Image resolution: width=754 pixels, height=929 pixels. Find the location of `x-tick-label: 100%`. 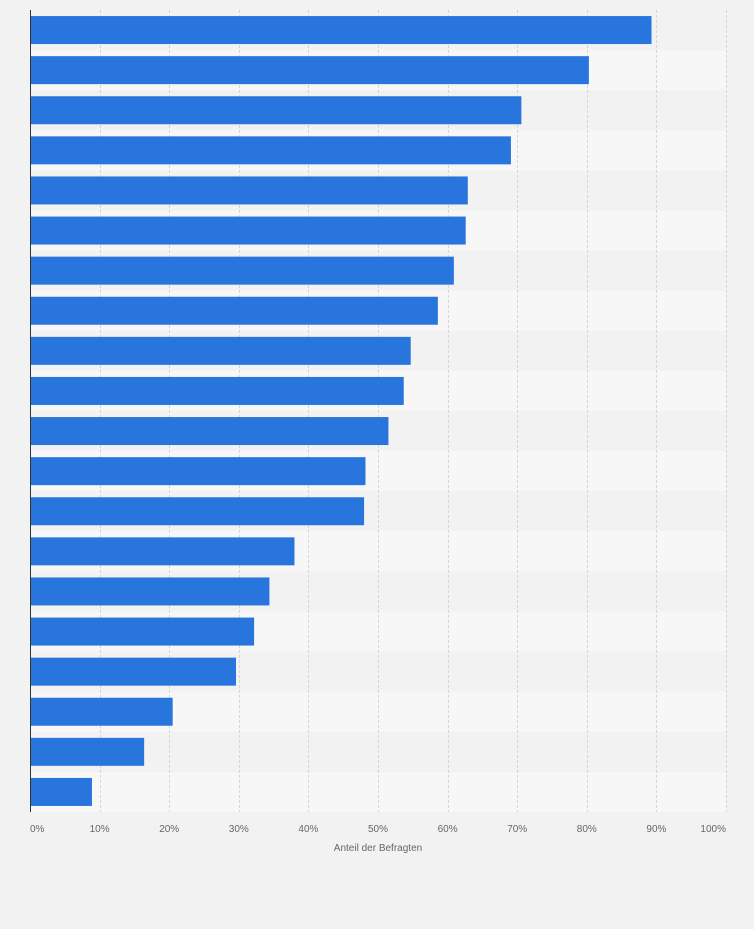

x-tick-label: 100% is located at coordinates (713, 829).